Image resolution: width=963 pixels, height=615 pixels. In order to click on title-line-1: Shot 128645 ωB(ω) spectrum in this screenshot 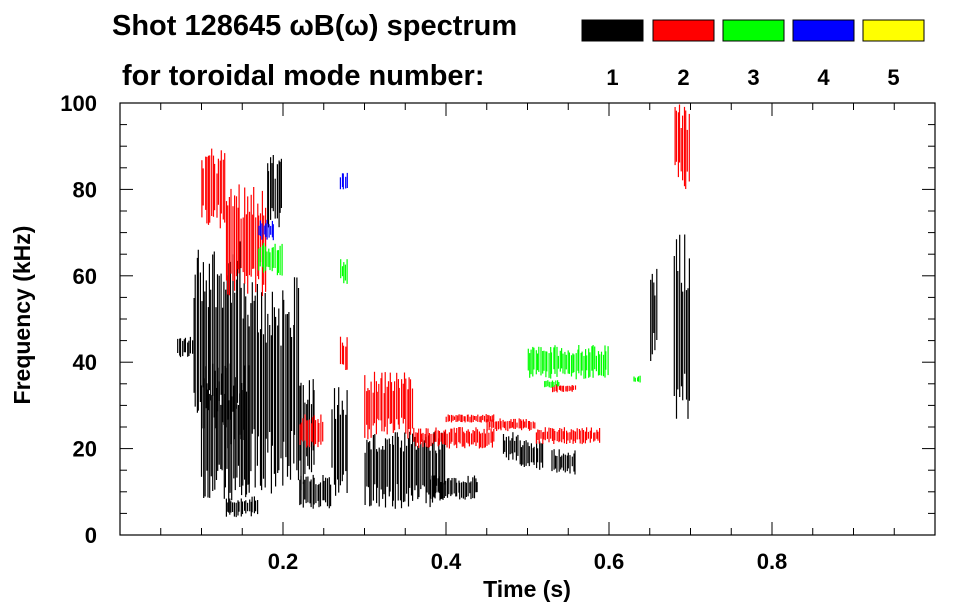, I will do `click(314, 26)`.